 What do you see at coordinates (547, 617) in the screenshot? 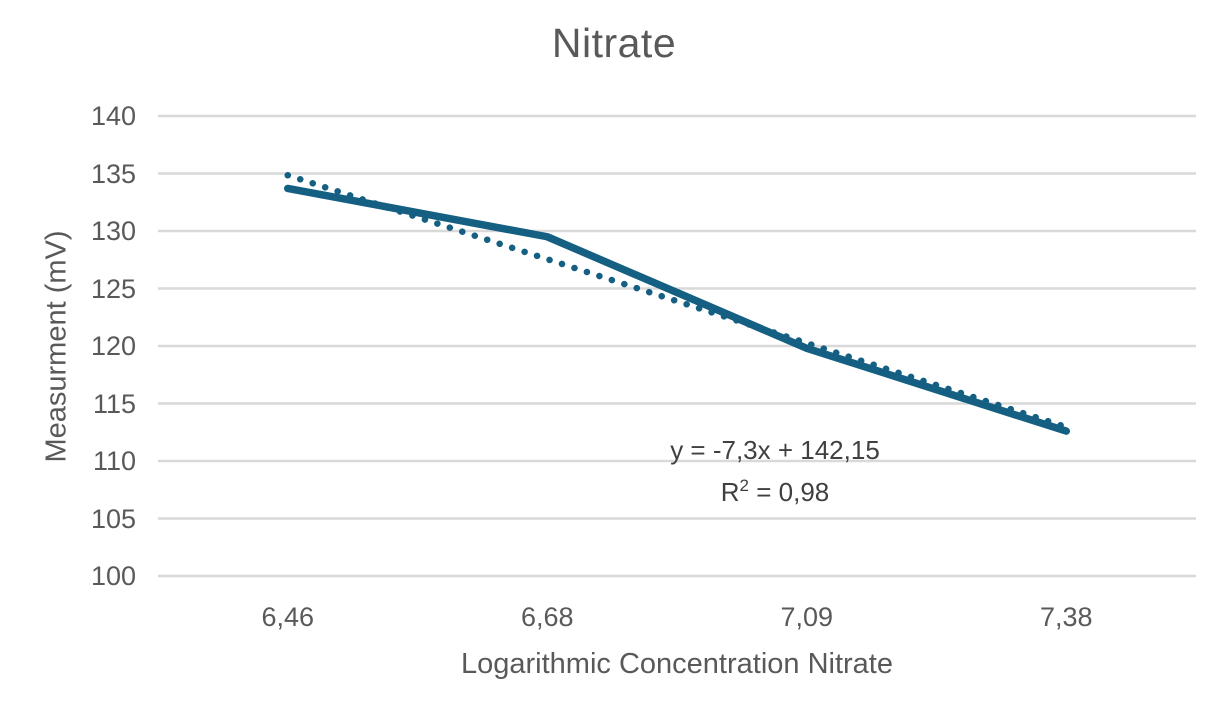
I see `x-tick-label: 6,68` at bounding box center [547, 617].